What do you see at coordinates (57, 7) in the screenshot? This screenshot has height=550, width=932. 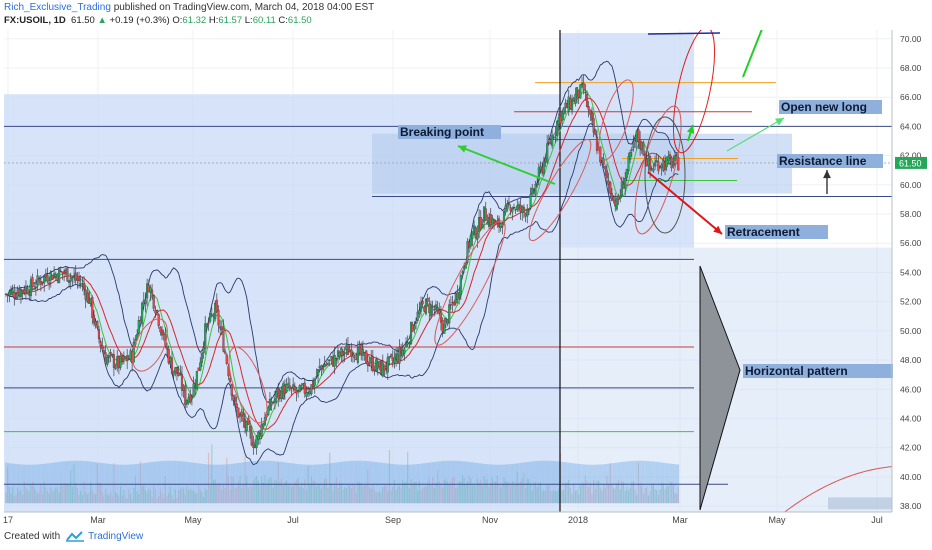 I see `author-link: Rich_Exclusive_Trading` at bounding box center [57, 7].